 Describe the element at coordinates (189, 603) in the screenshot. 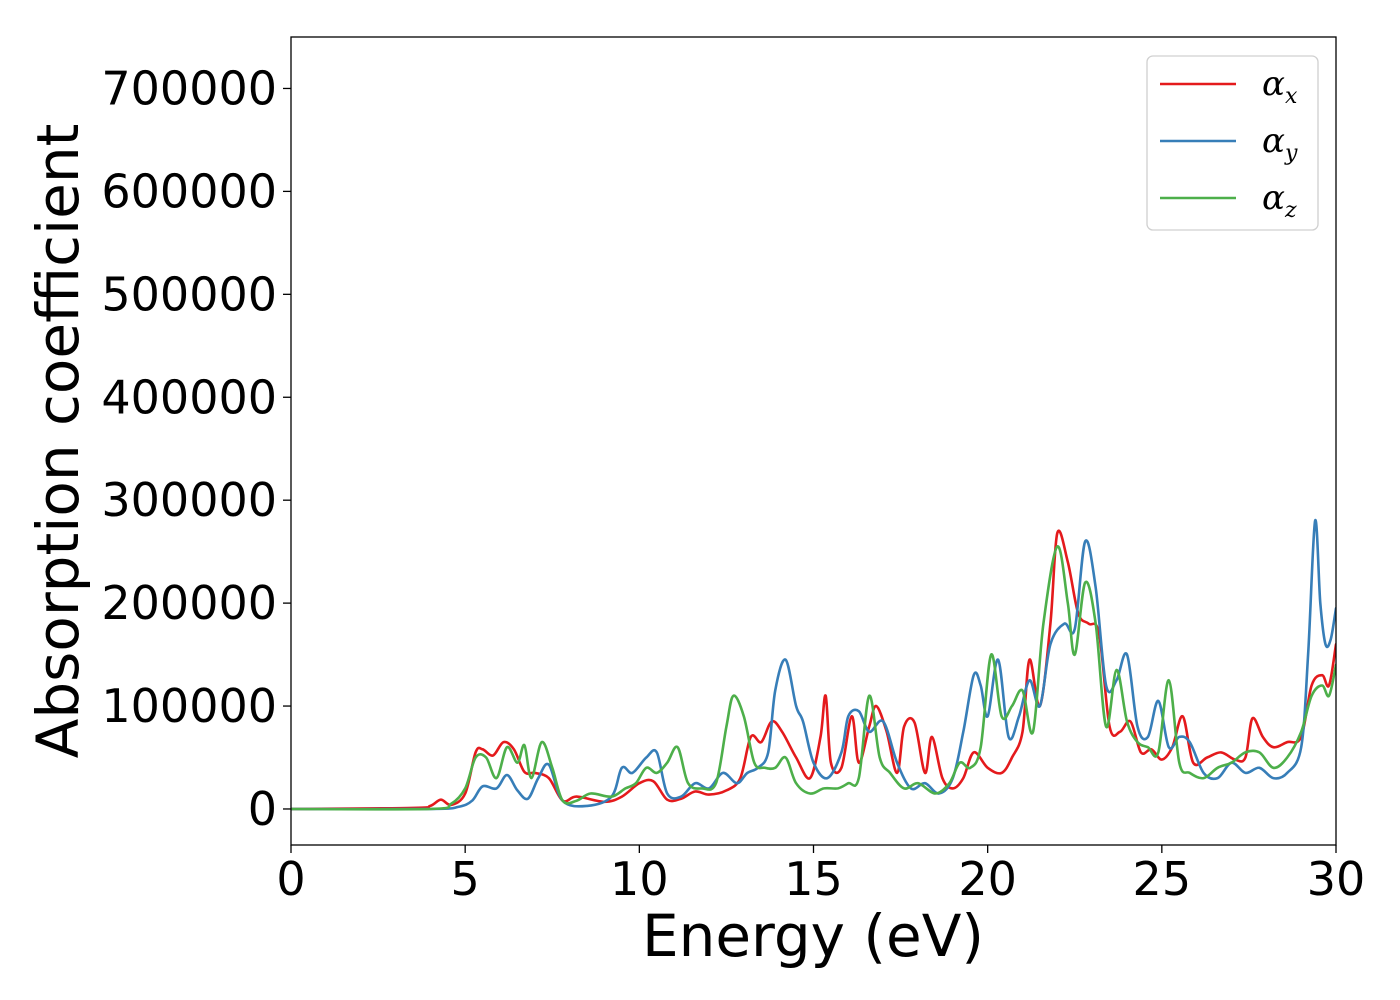

I see `y-tick-label: 200000` at that location.